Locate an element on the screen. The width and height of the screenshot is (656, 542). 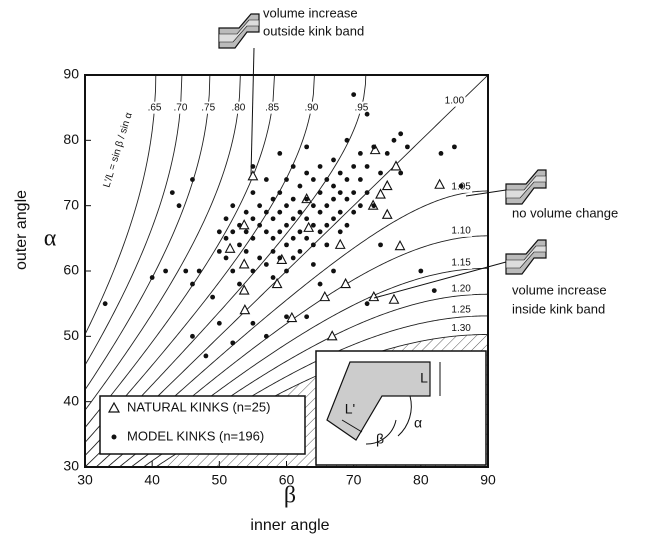
legend-box is located at coordinates (202, 425).